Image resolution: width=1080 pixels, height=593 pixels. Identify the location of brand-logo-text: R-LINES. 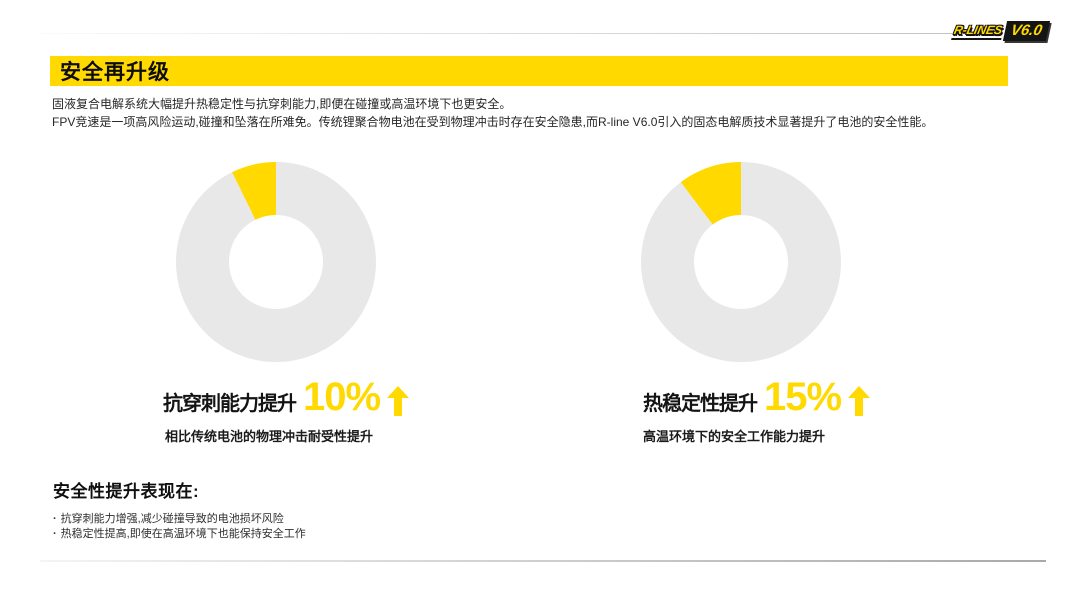
(978, 31).